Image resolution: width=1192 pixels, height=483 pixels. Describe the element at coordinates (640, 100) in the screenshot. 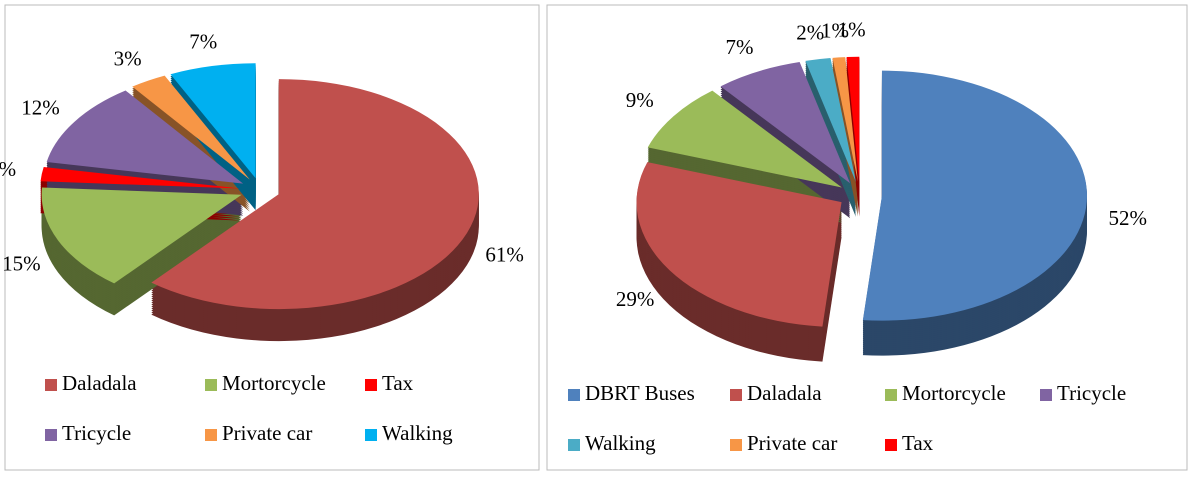

I see `data-label: 9%` at that location.